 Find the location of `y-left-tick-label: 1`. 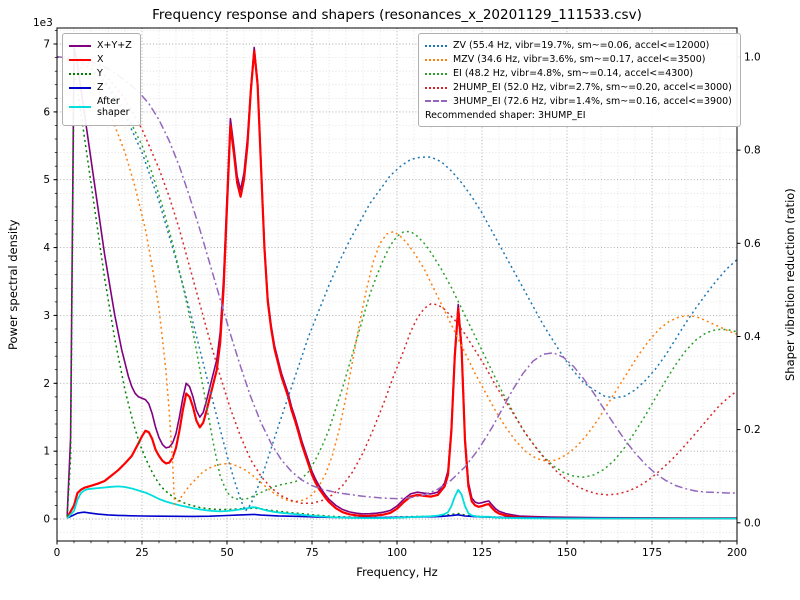

y-left-tick-label: 1 is located at coordinates (46, 452).